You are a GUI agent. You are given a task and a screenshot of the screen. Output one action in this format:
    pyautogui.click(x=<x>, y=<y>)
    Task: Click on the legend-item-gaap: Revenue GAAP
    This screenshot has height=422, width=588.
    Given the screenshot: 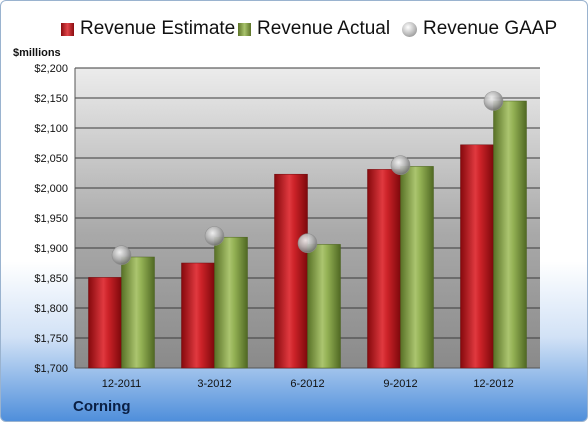 What is the action you would take?
    pyautogui.click(x=479, y=29)
    